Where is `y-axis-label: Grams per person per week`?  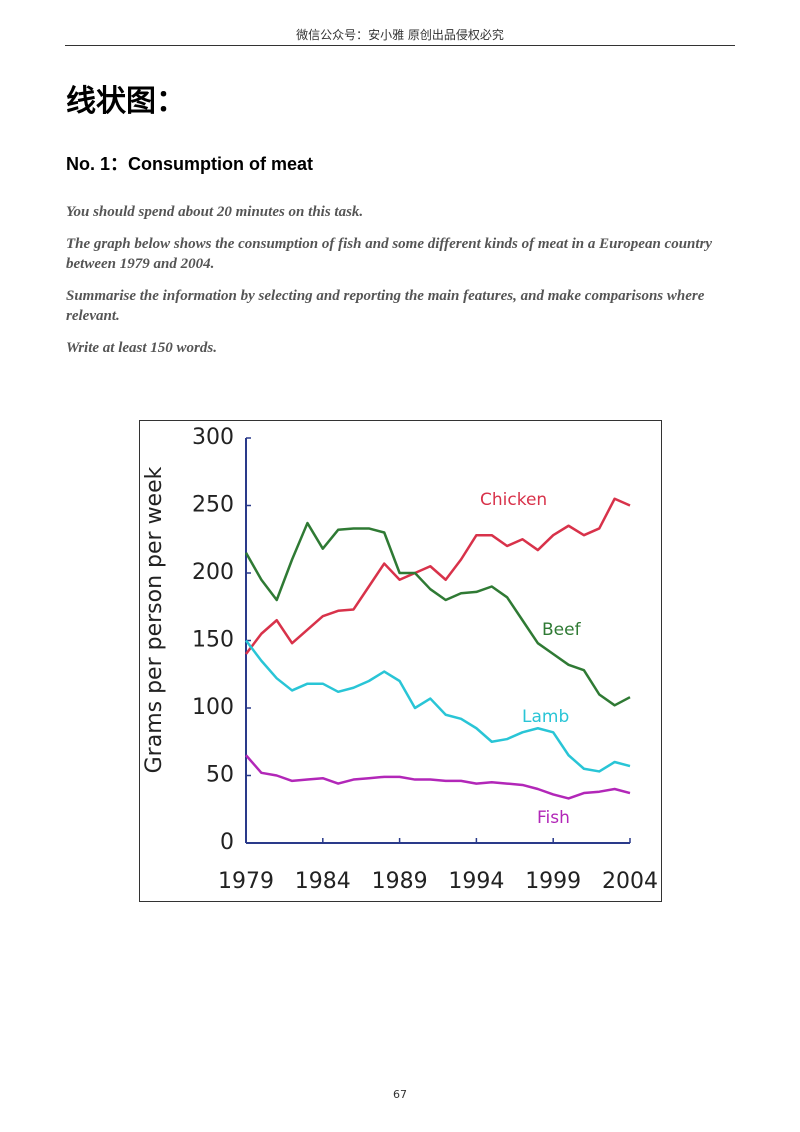
y-axis-label: Grams per person per week is located at coordinates (154, 619).